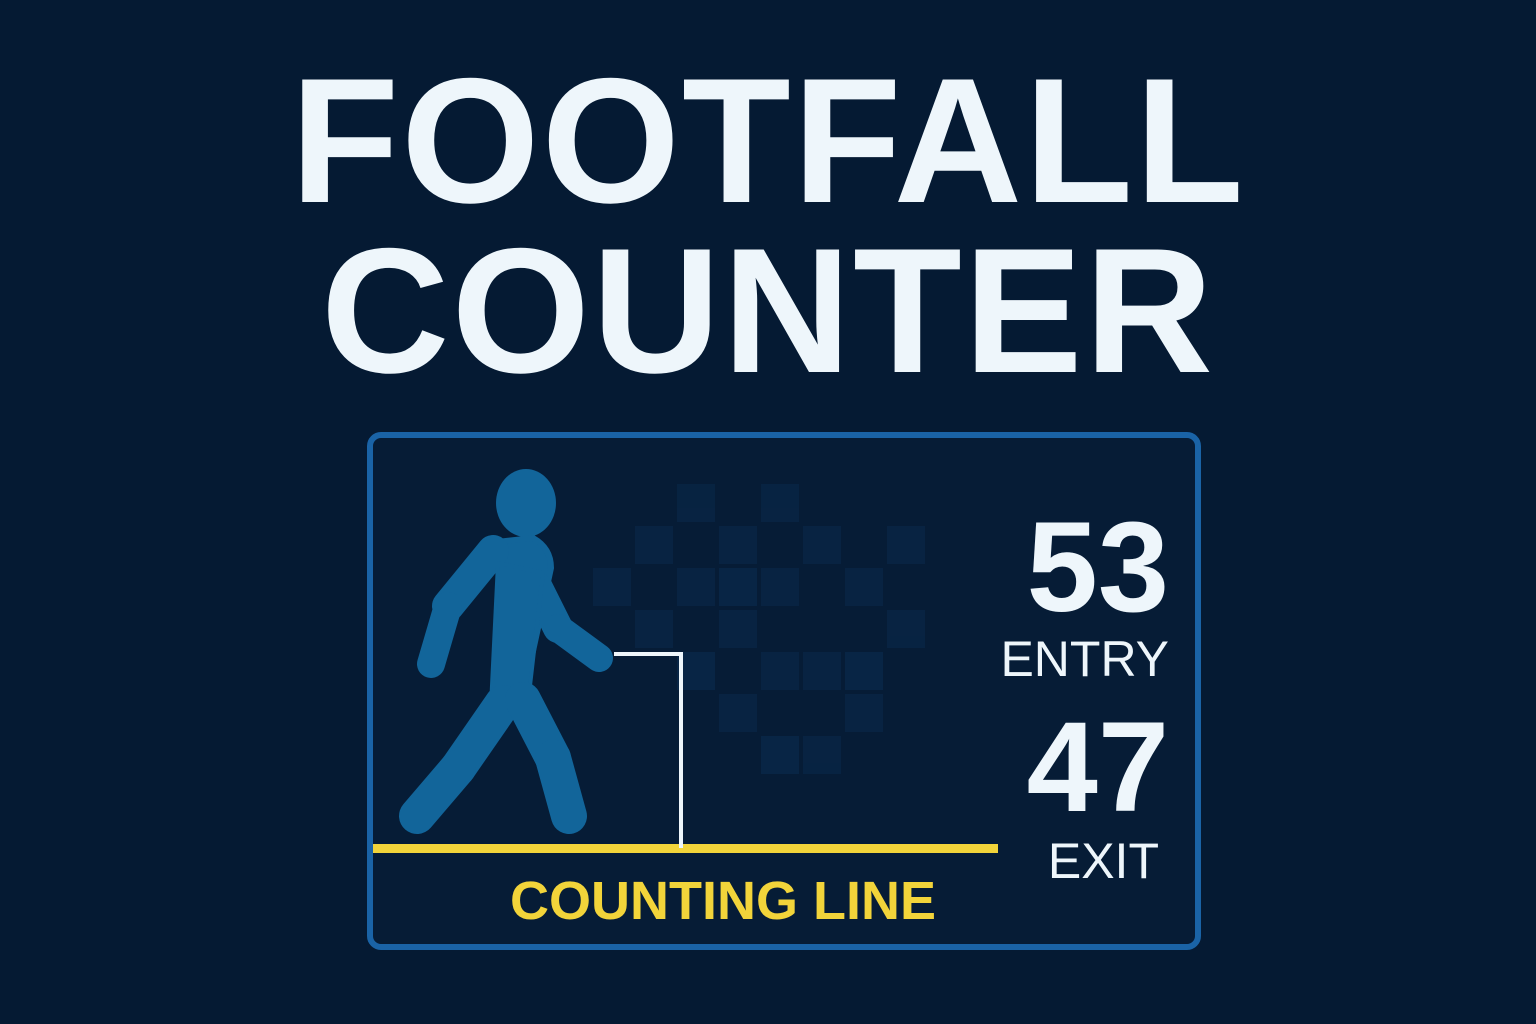  What do you see at coordinates (648, 750) in the screenshot?
I see `sensor-bracket` at bounding box center [648, 750].